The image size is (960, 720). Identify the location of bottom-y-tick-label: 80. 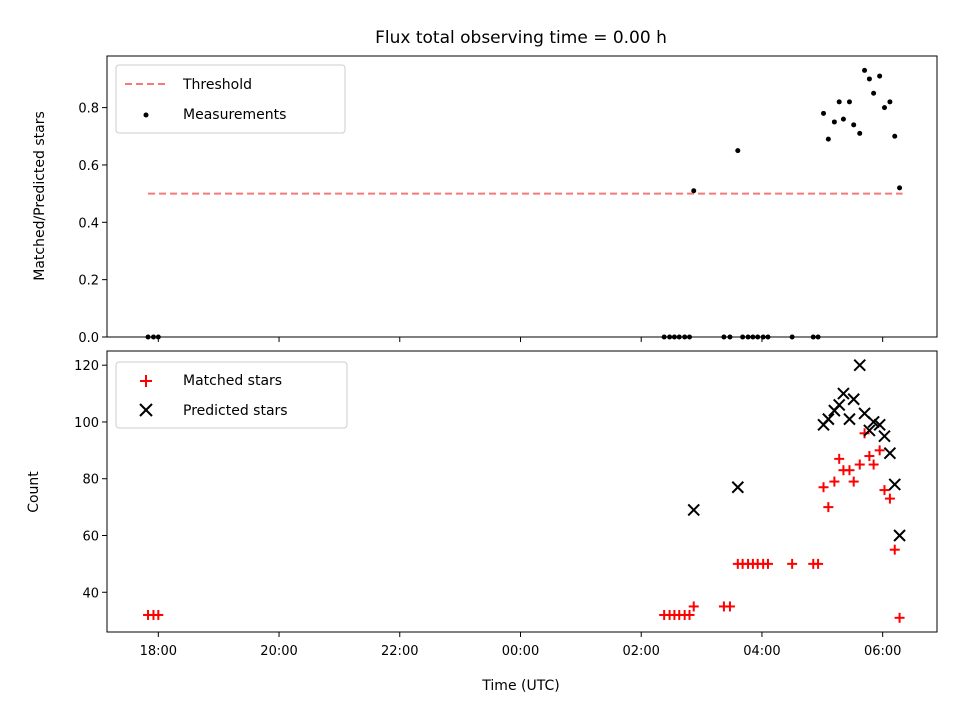
(90, 480).